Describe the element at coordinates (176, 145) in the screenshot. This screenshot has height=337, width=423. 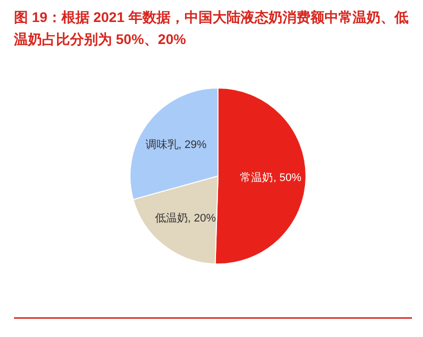
I see `slice-label: 调味乳, 29%` at that location.